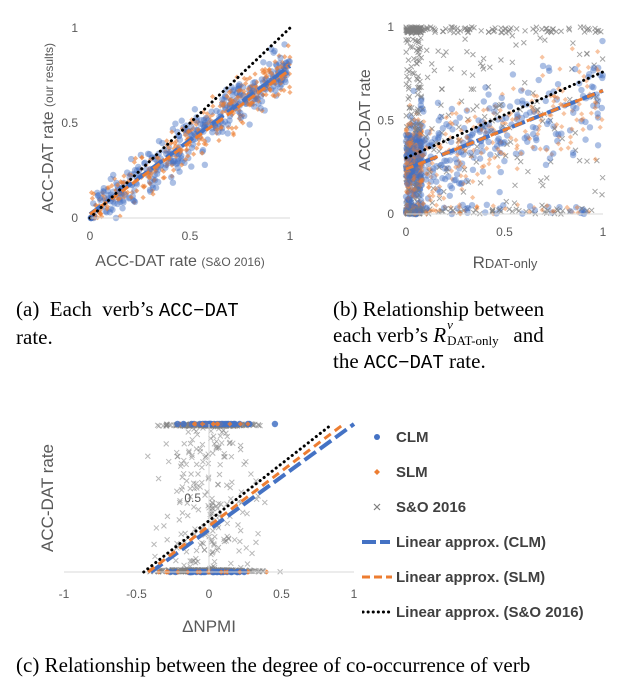  I want to click on legend-item-linear-so2016: Linear approx. (S&O 2016), so click(494, 618).